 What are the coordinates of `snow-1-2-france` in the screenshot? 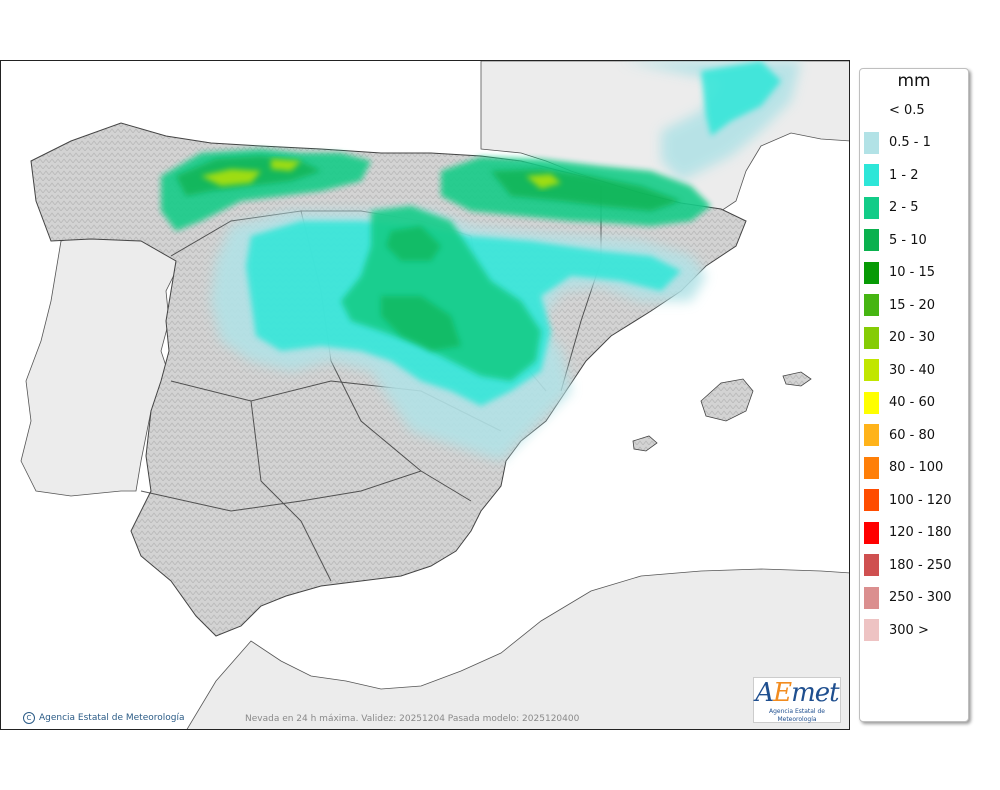 It's located at (741, 98).